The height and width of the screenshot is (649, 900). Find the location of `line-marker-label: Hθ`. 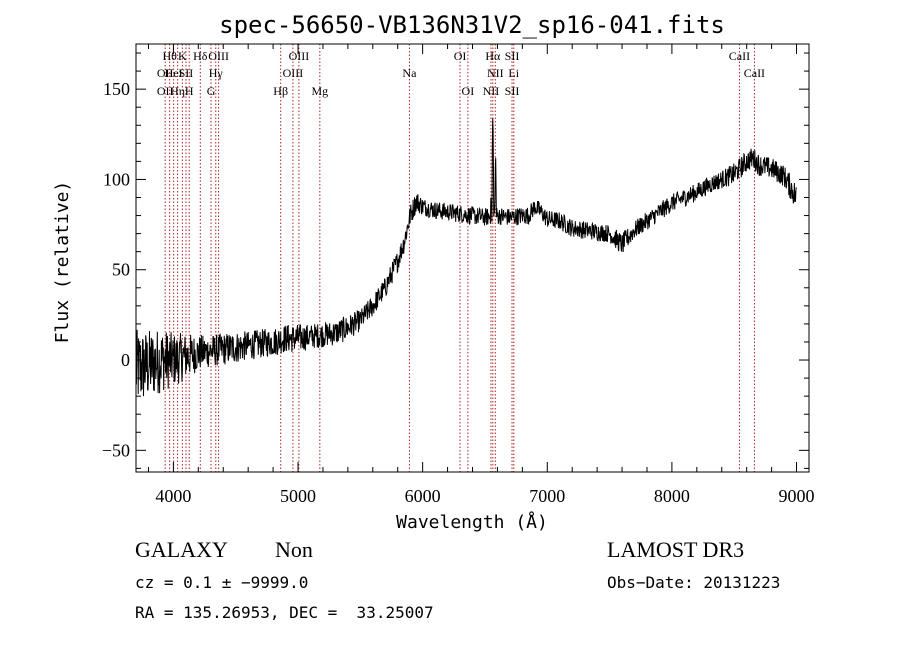

line-marker-label: Hθ is located at coordinates (169, 56).